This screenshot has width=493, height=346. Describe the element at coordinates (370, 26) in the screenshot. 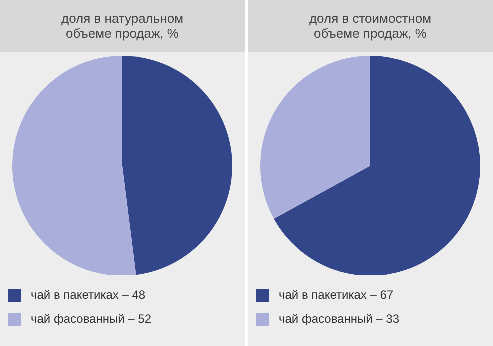

I see `chart-title: доля в стоимостном объеме продаж, %` at that location.